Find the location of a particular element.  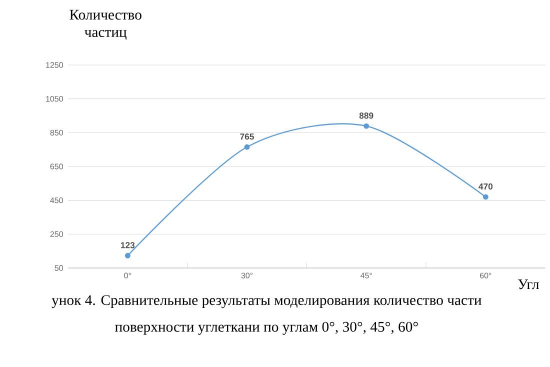

x-tick-label: 60° is located at coordinates (486, 275).